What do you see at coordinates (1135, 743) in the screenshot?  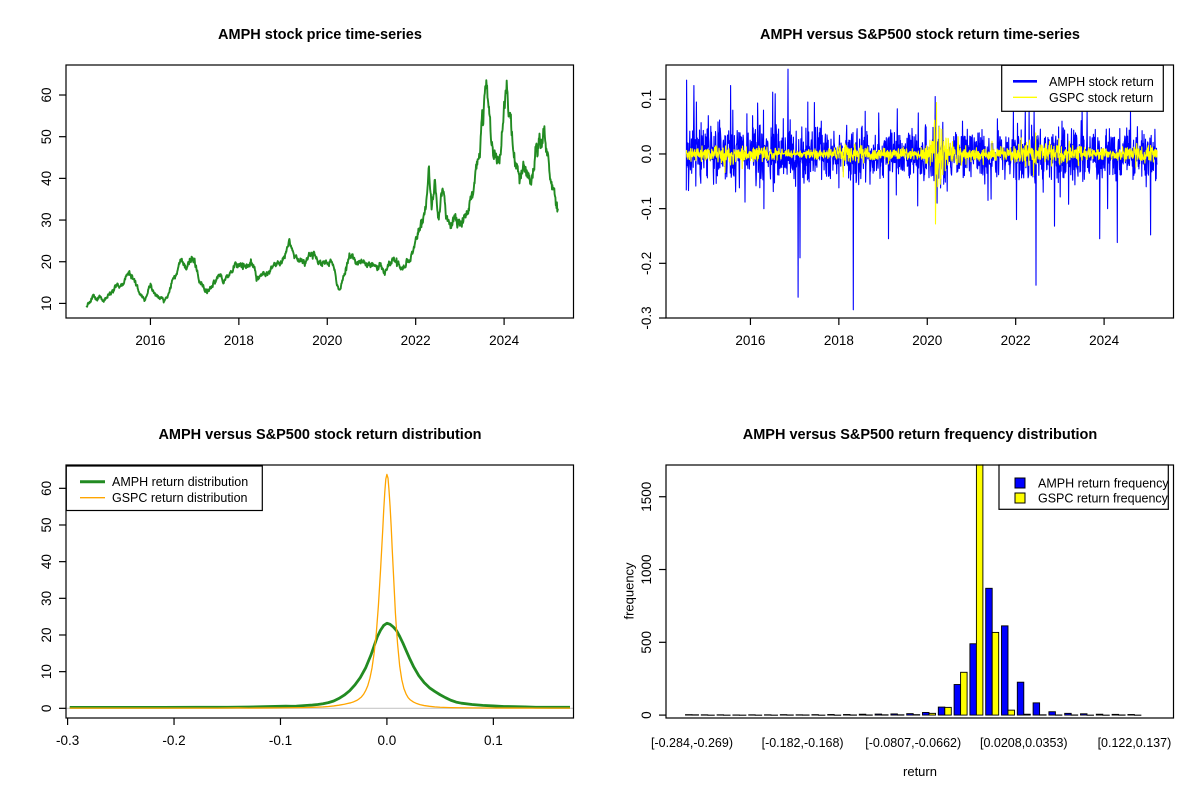 I see `x-bin-label: [0.122,0.137)` at bounding box center [1135, 743].